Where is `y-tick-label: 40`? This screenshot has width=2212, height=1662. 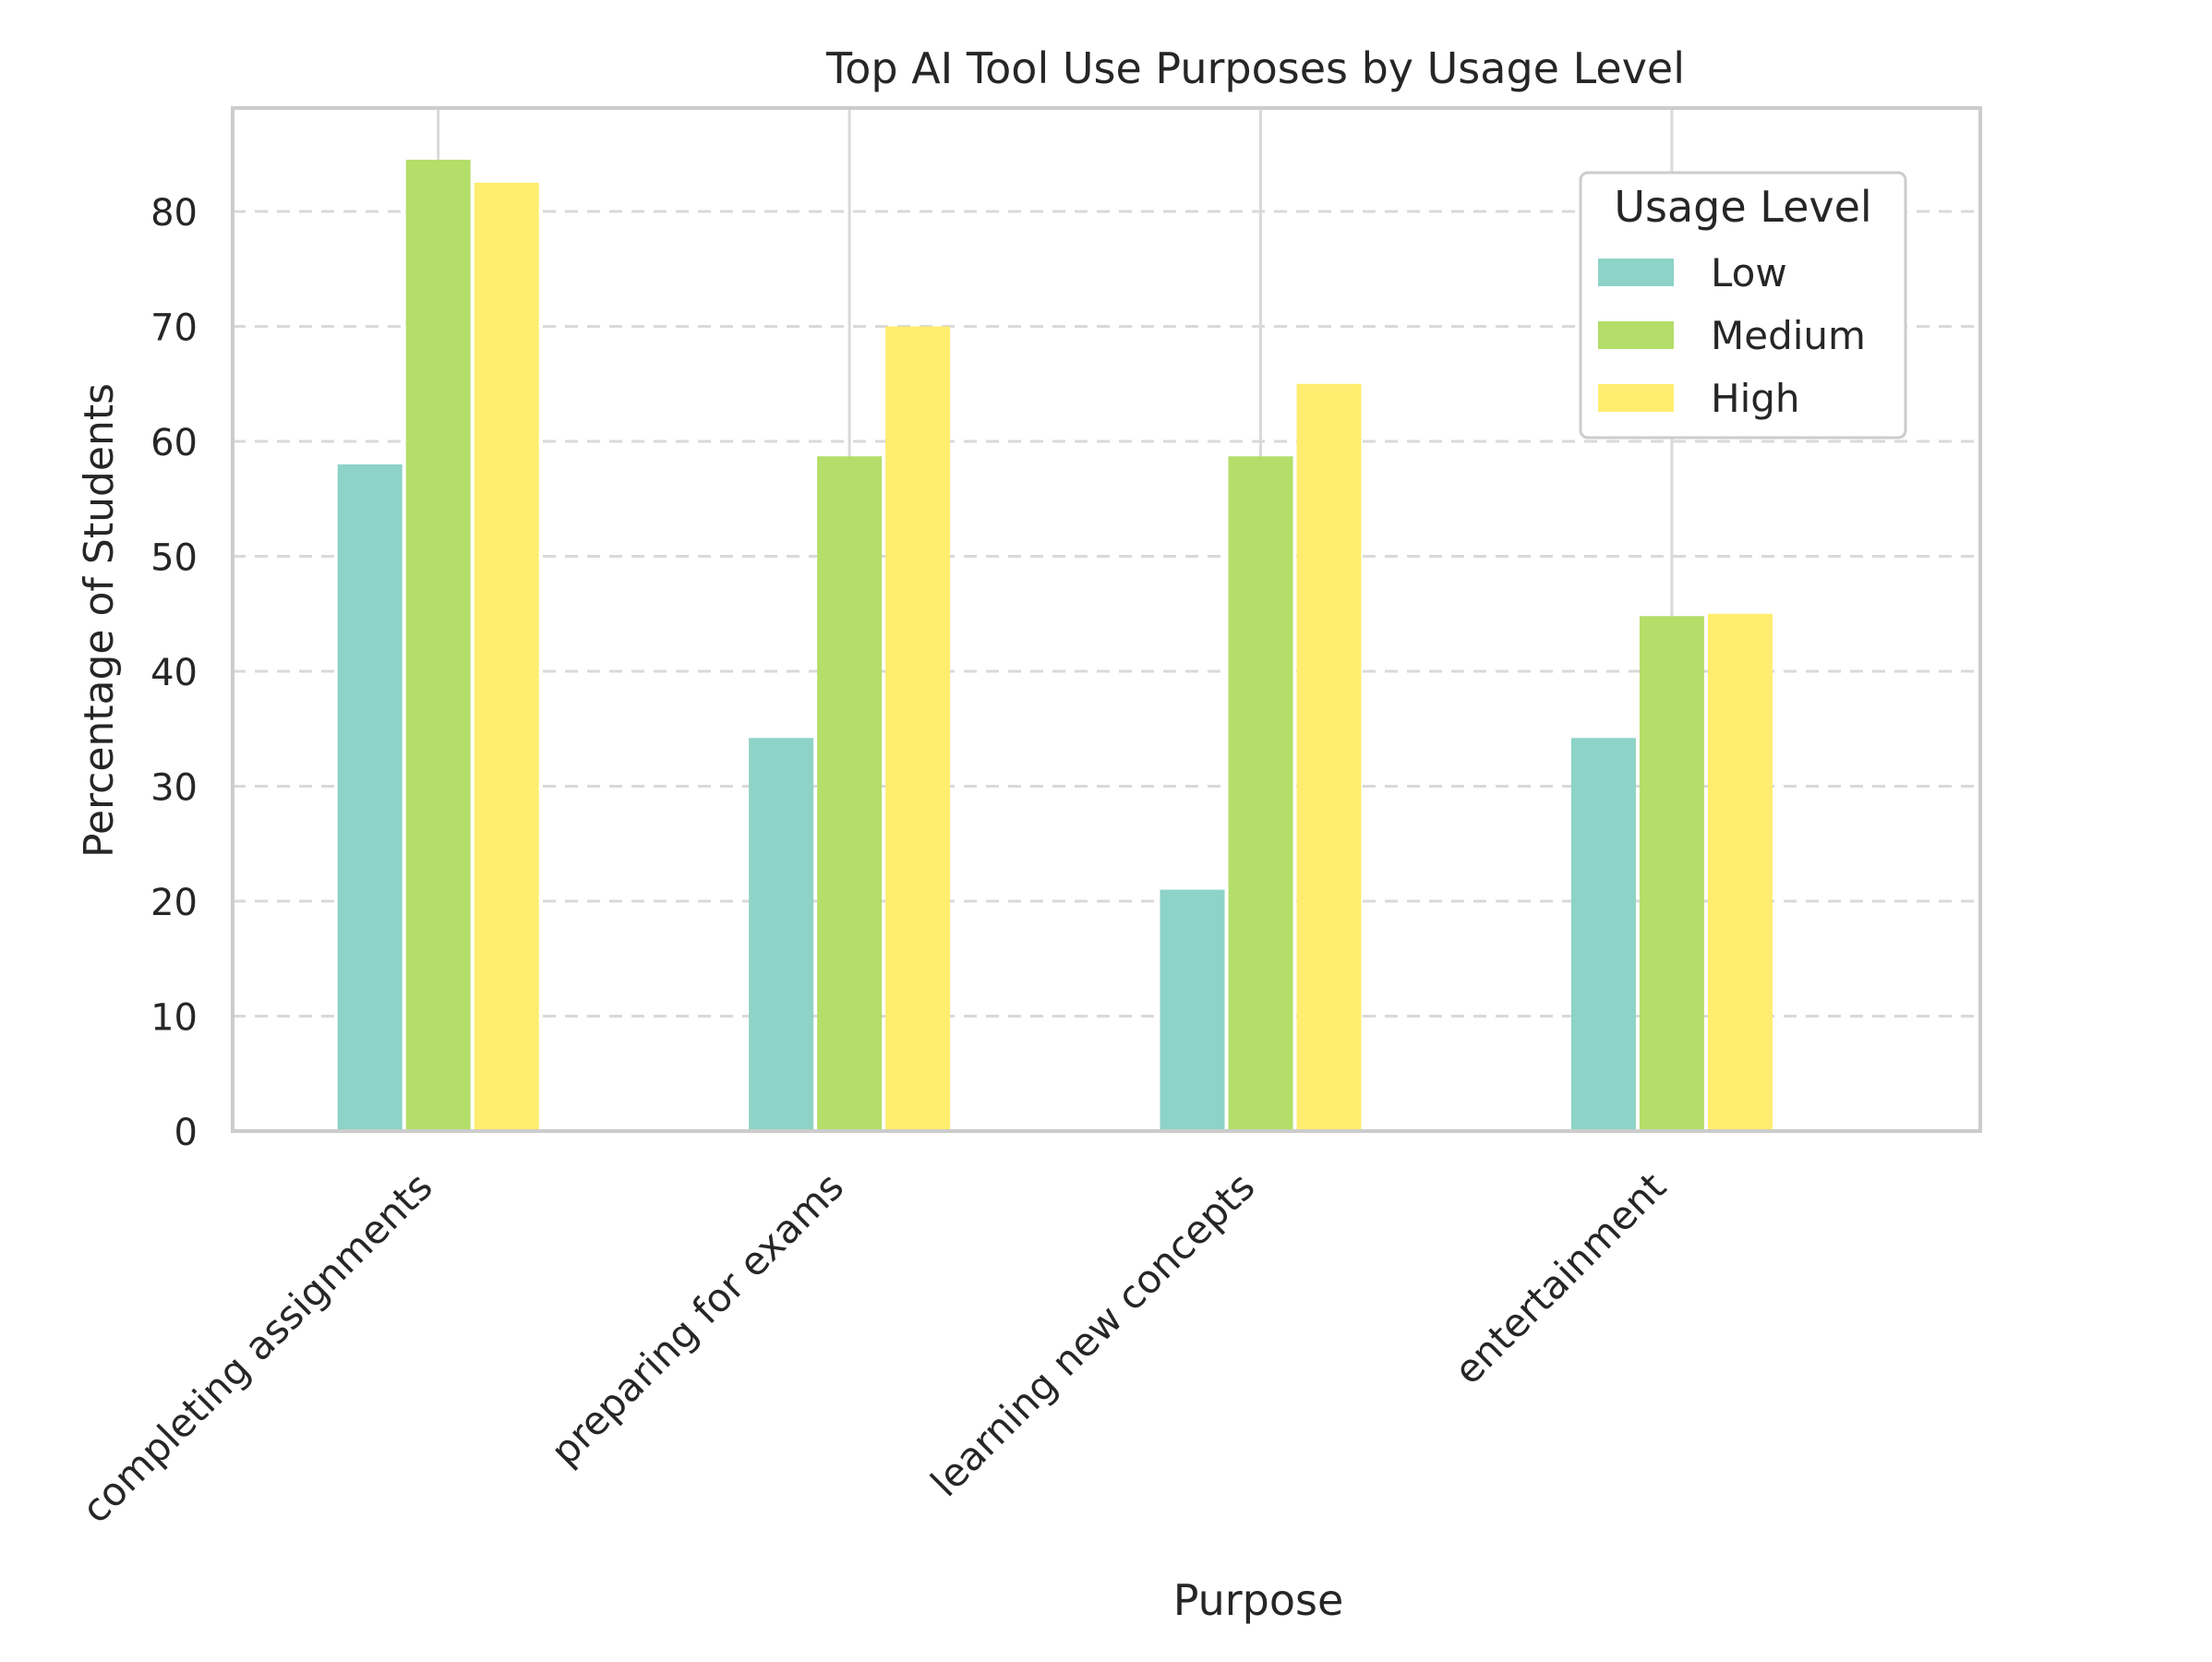 y-tick-label: 40 is located at coordinates (174, 673).